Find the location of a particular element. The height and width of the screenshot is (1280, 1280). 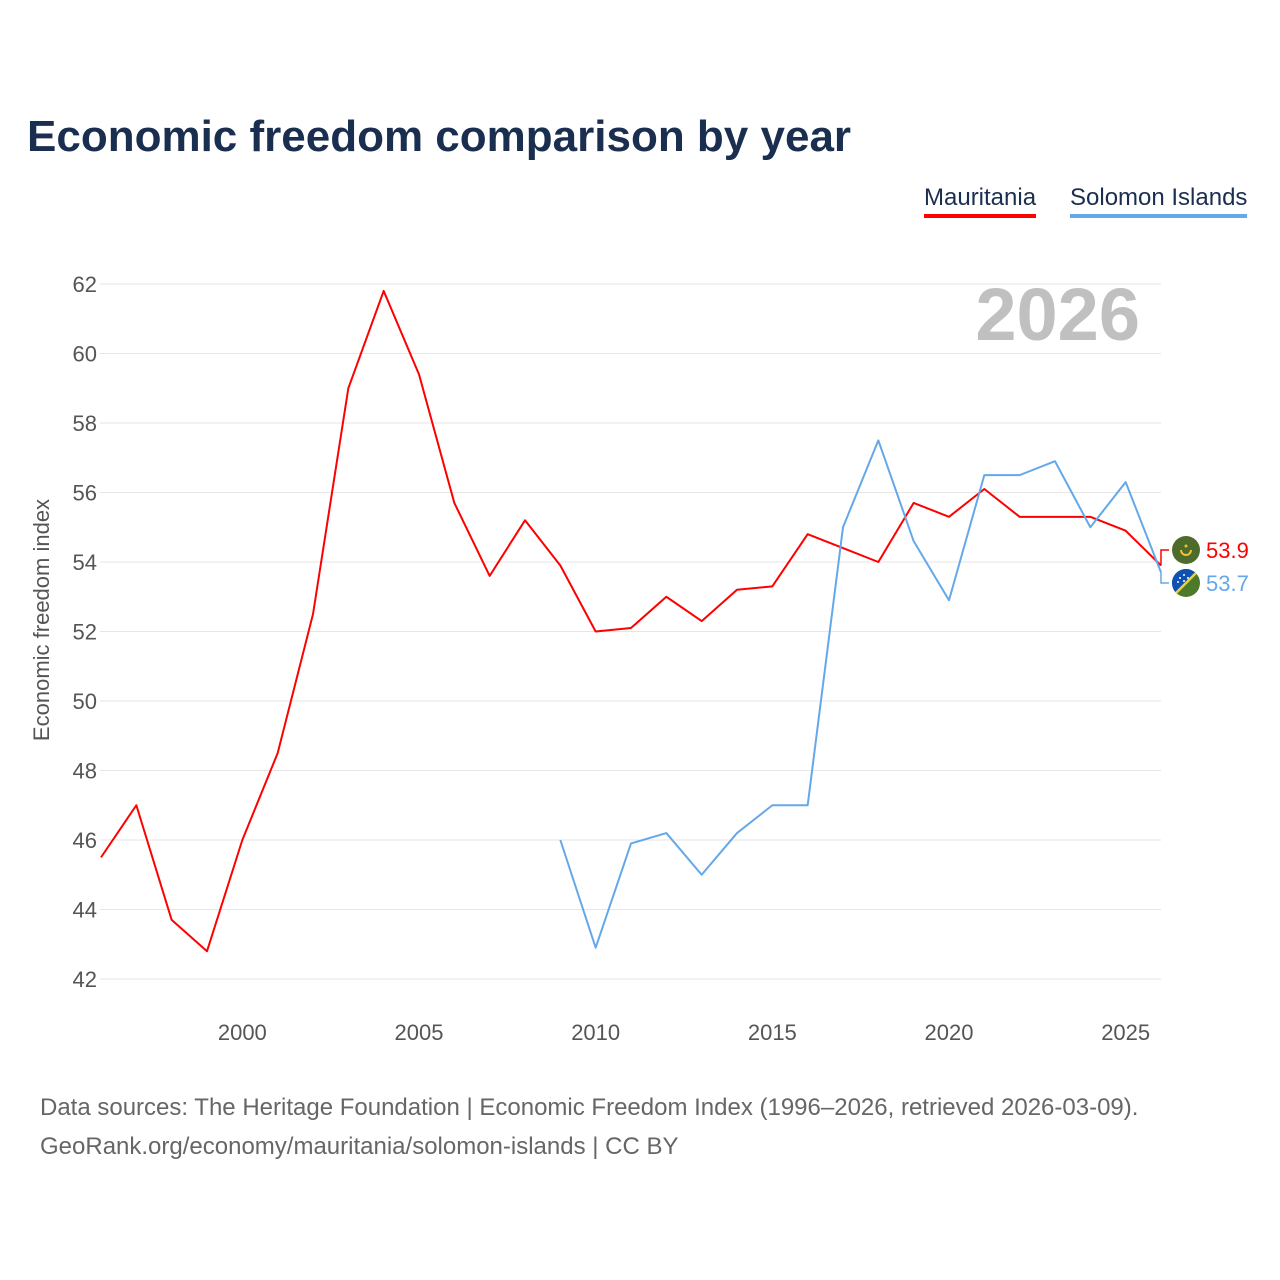

y-tick-label: 60 is located at coordinates (85, 354).